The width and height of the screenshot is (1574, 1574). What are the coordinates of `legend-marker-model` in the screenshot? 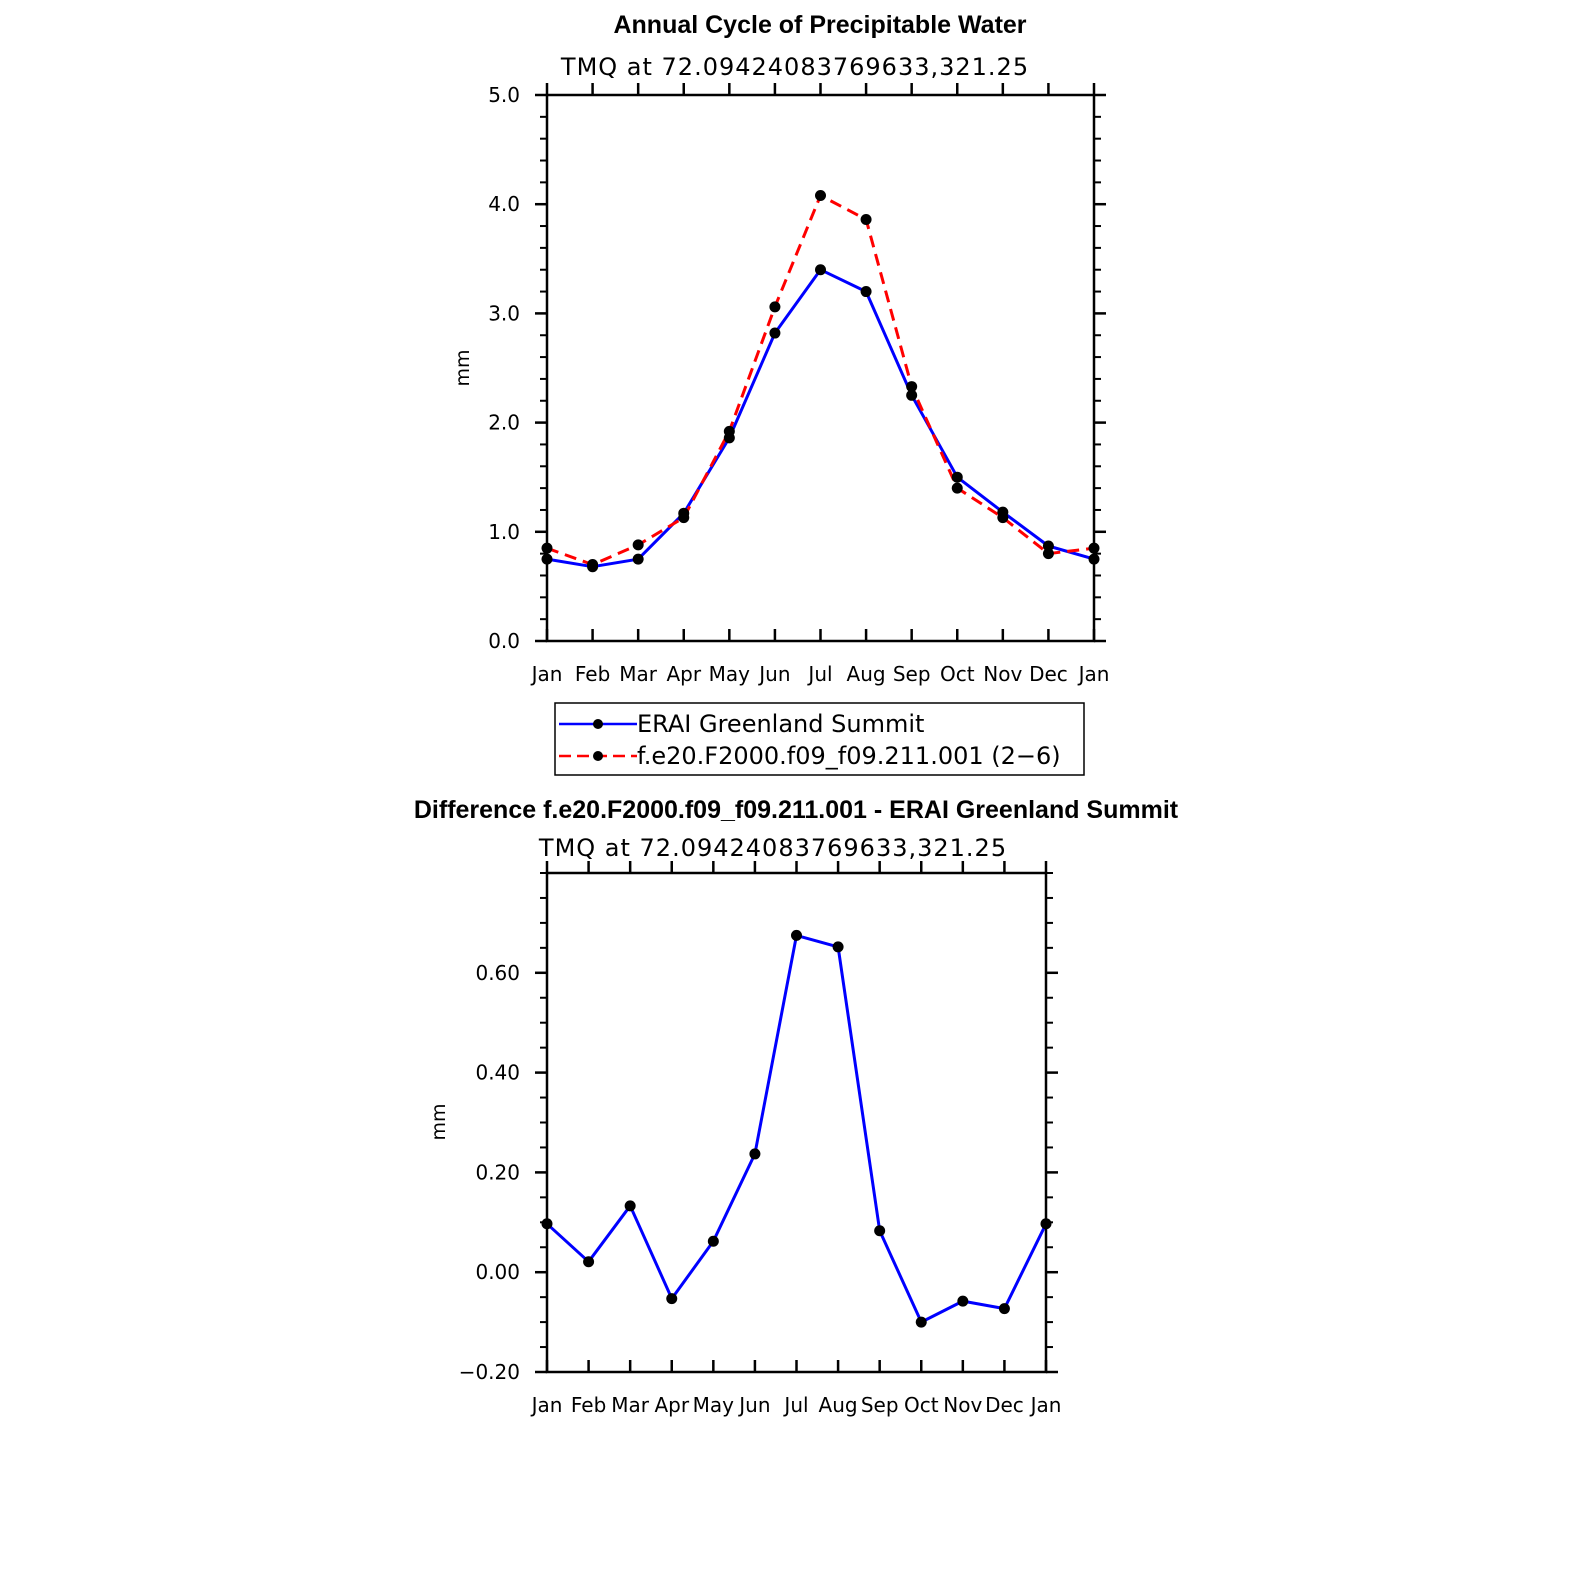 It's located at (598, 756).